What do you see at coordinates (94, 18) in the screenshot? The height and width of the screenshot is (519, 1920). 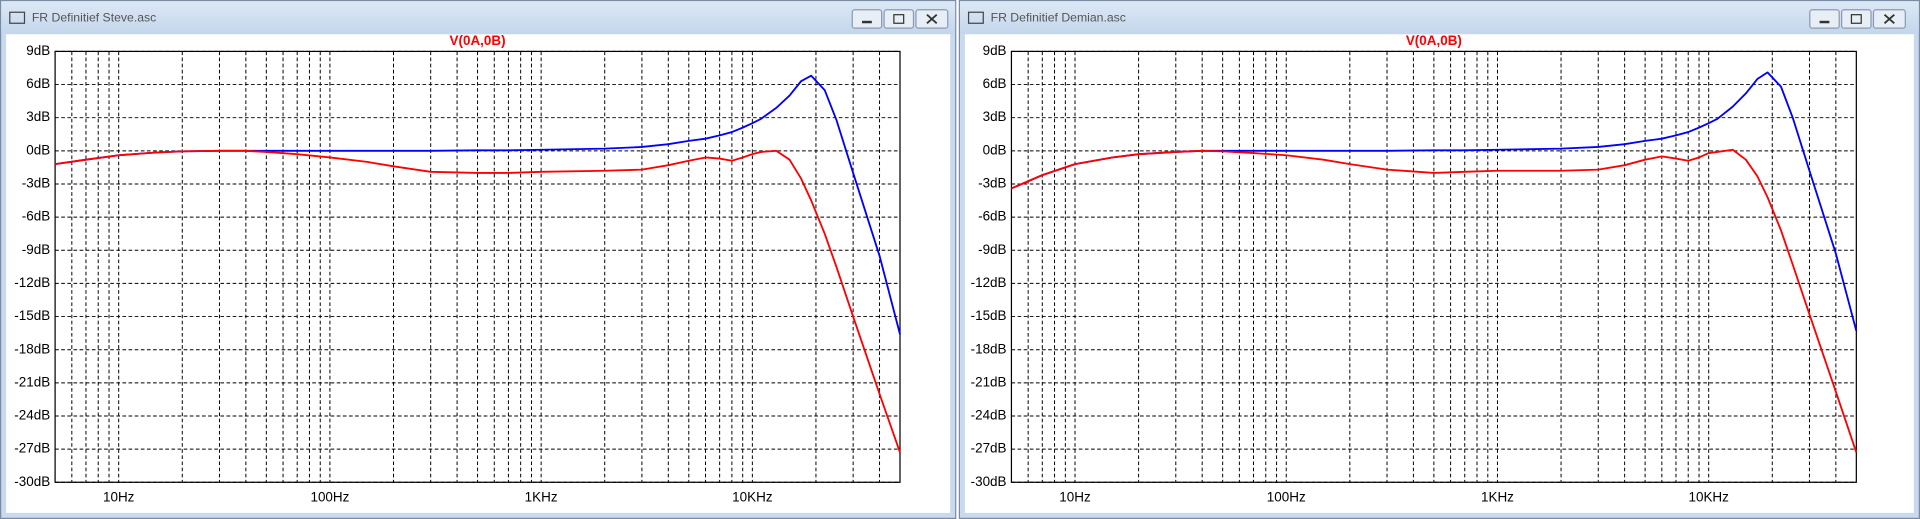 I see `window-title: FR Definitief Steve.asc` at bounding box center [94, 18].